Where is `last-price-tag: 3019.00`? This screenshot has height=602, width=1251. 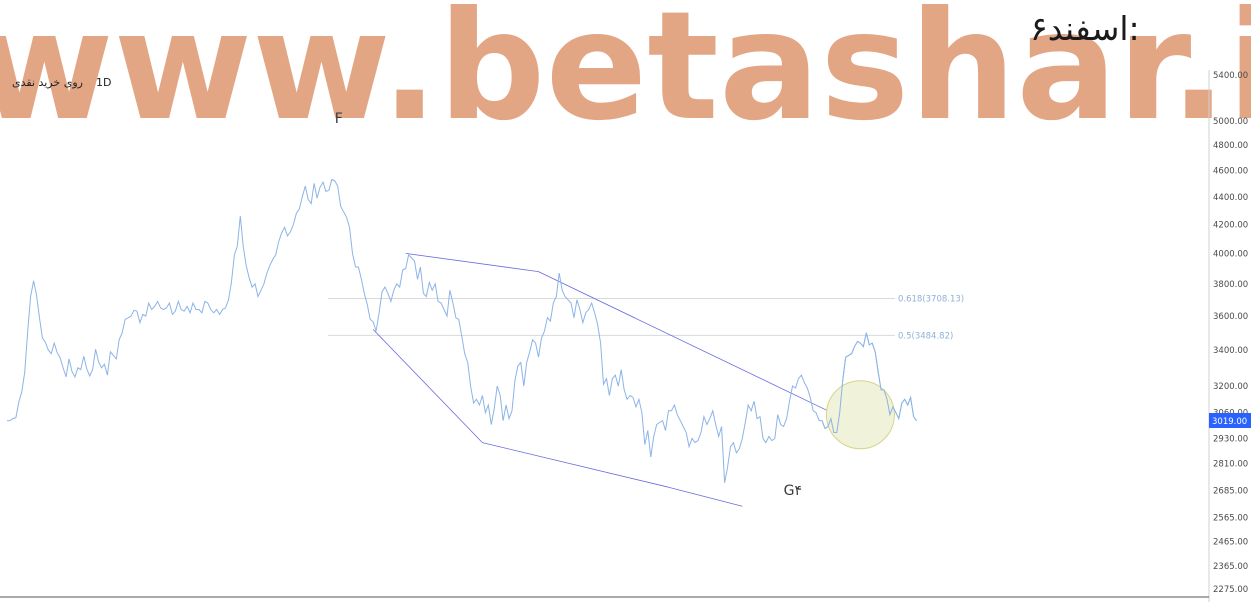
last-price-tag: 3019.00 is located at coordinates (1230, 420).